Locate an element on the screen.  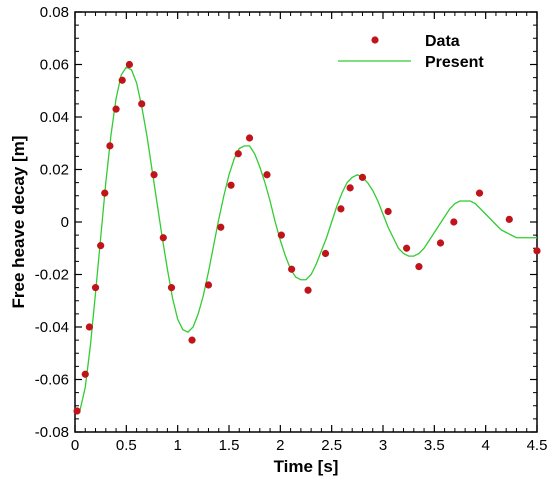
legend-data-marker is located at coordinates (375, 40).